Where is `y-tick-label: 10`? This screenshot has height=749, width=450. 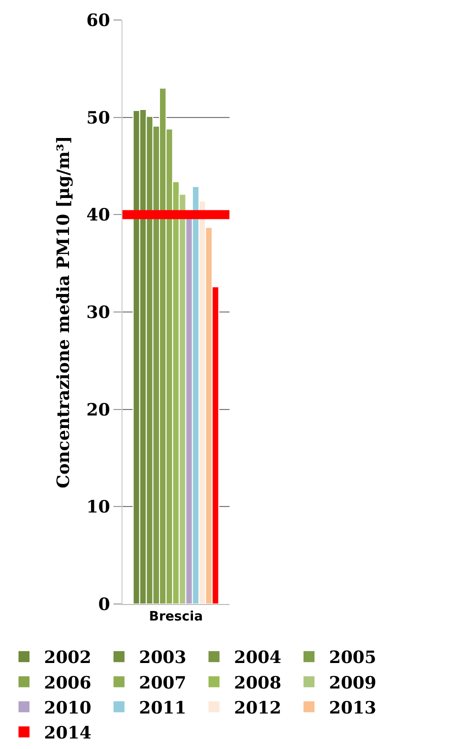
y-tick-label: 10 is located at coordinates (98, 508).